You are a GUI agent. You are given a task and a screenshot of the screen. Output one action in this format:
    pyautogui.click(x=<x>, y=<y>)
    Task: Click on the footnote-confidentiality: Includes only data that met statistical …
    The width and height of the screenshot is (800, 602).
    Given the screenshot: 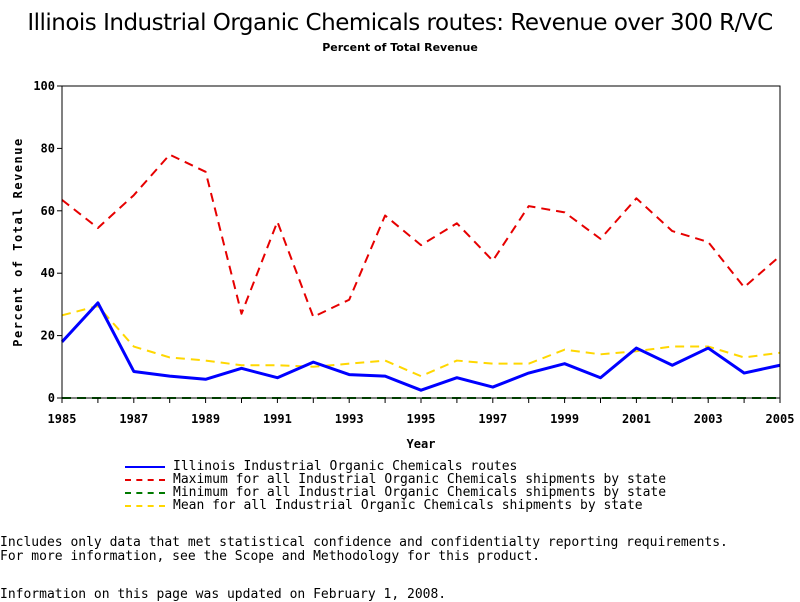 What is the action you would take?
    pyautogui.click(x=364, y=542)
    